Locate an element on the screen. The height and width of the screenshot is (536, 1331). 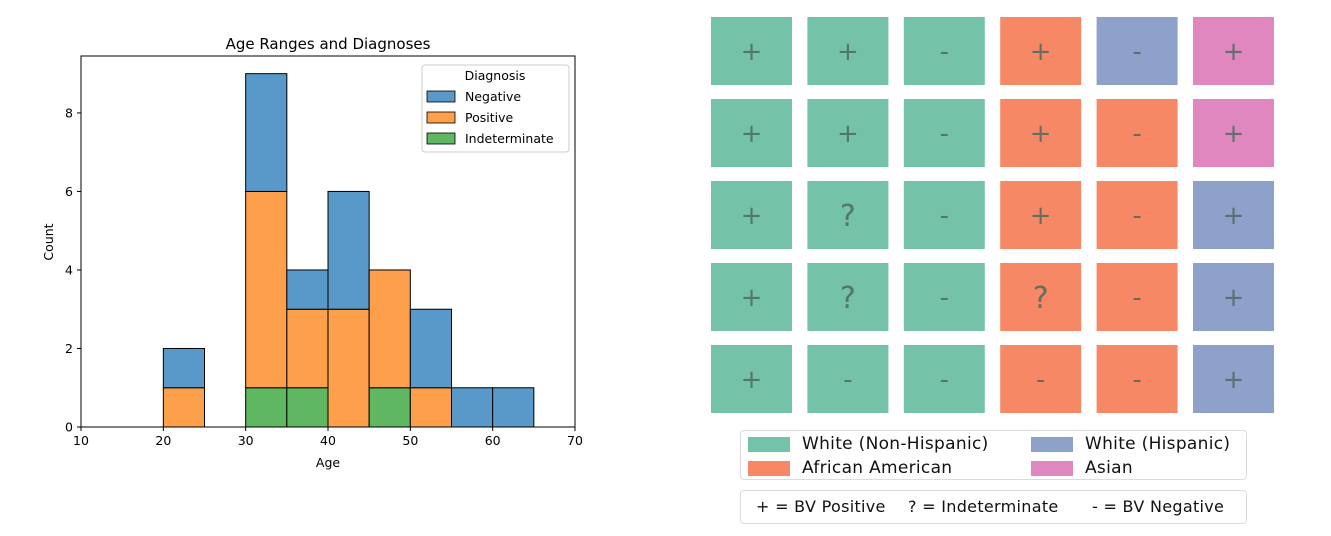
waffle-cell-r4-c3 is located at coordinates (944, 297).